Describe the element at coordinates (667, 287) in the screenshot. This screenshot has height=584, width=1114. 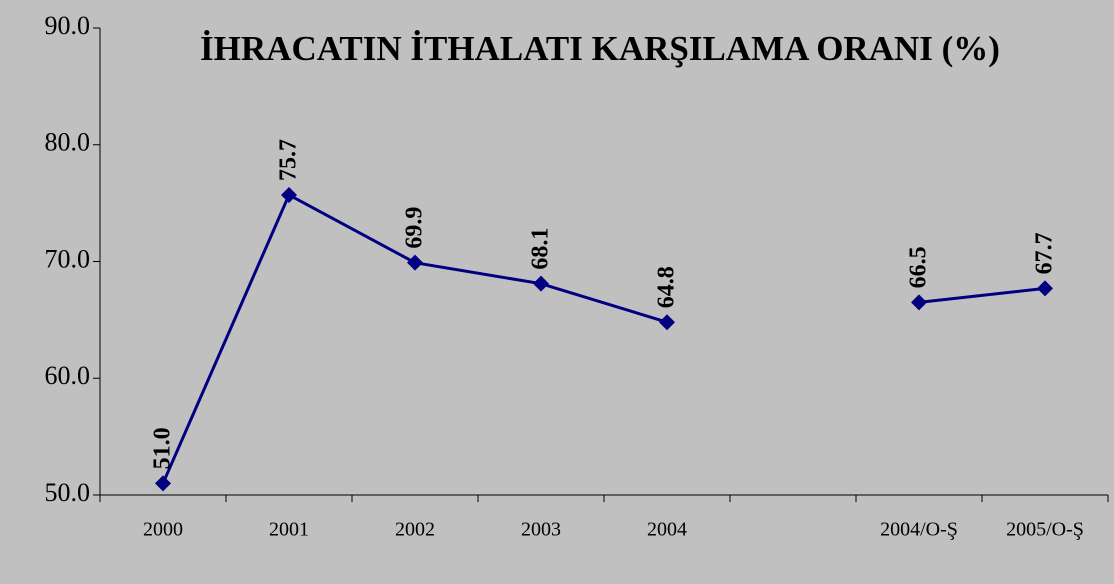
I see `data-label: 64.8` at that location.